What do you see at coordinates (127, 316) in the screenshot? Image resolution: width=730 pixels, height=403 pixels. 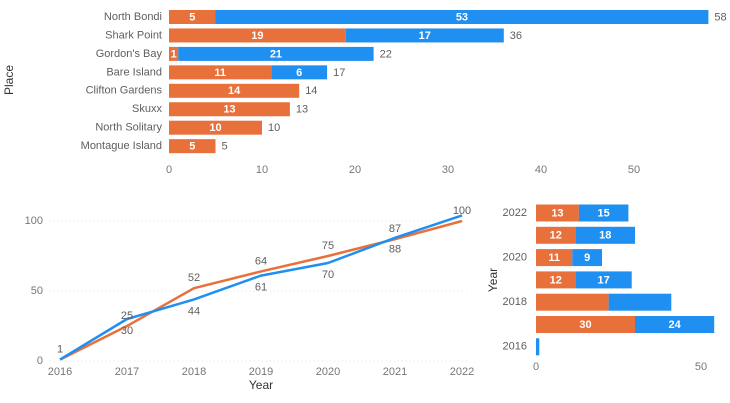 I see `point-value-label: 25` at bounding box center [127, 316].